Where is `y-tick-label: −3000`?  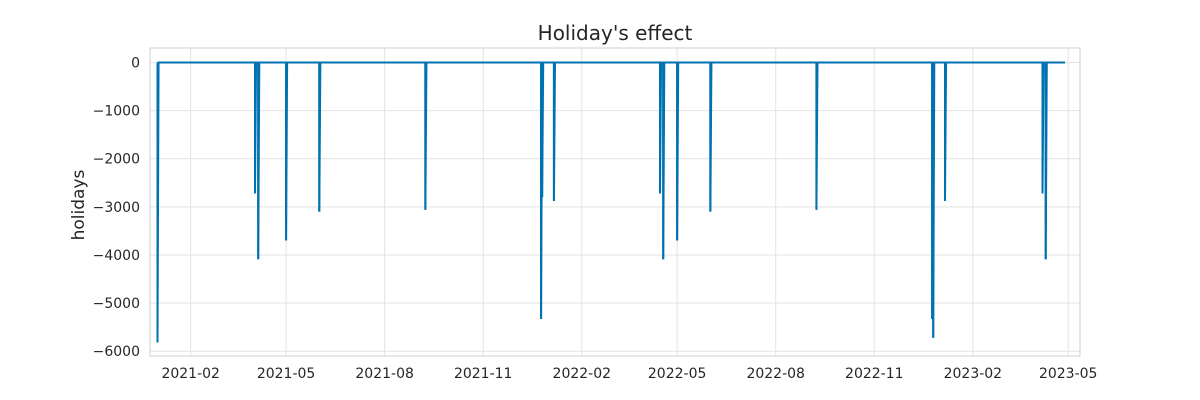
y-tick-label: −3000 is located at coordinates (116, 208).